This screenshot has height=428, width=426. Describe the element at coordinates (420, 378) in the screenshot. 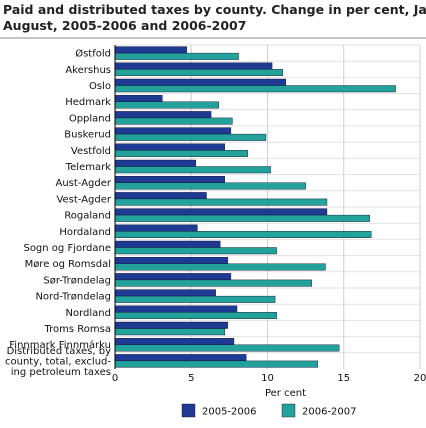

I see `x-tick-label: 20` at that location.